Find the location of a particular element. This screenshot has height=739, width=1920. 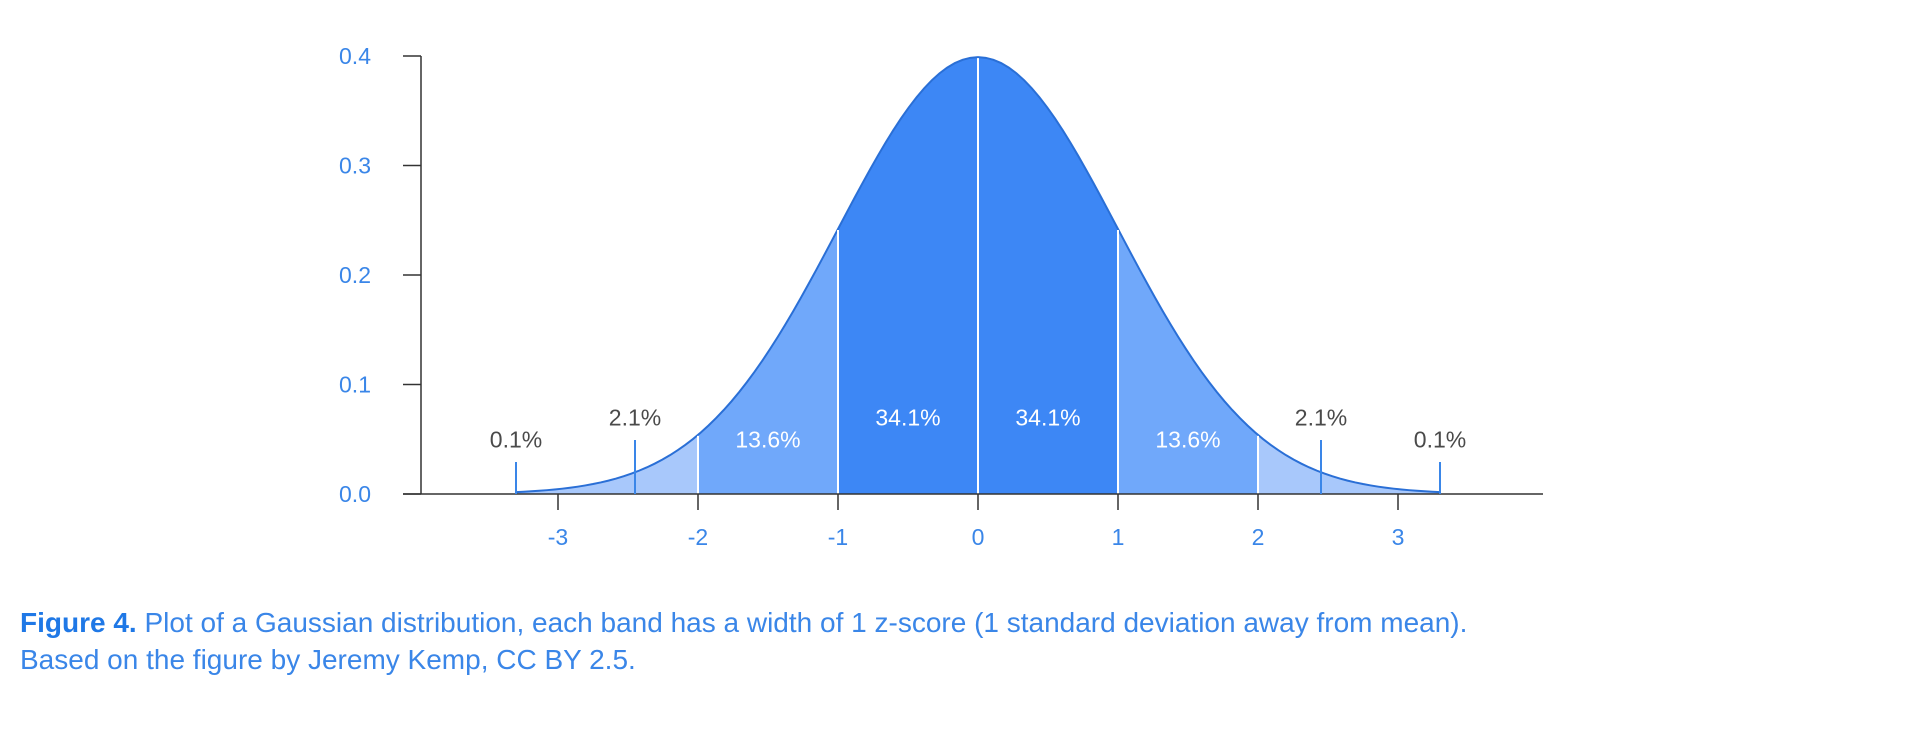

y-tick-label: 0.1 is located at coordinates (355, 385).